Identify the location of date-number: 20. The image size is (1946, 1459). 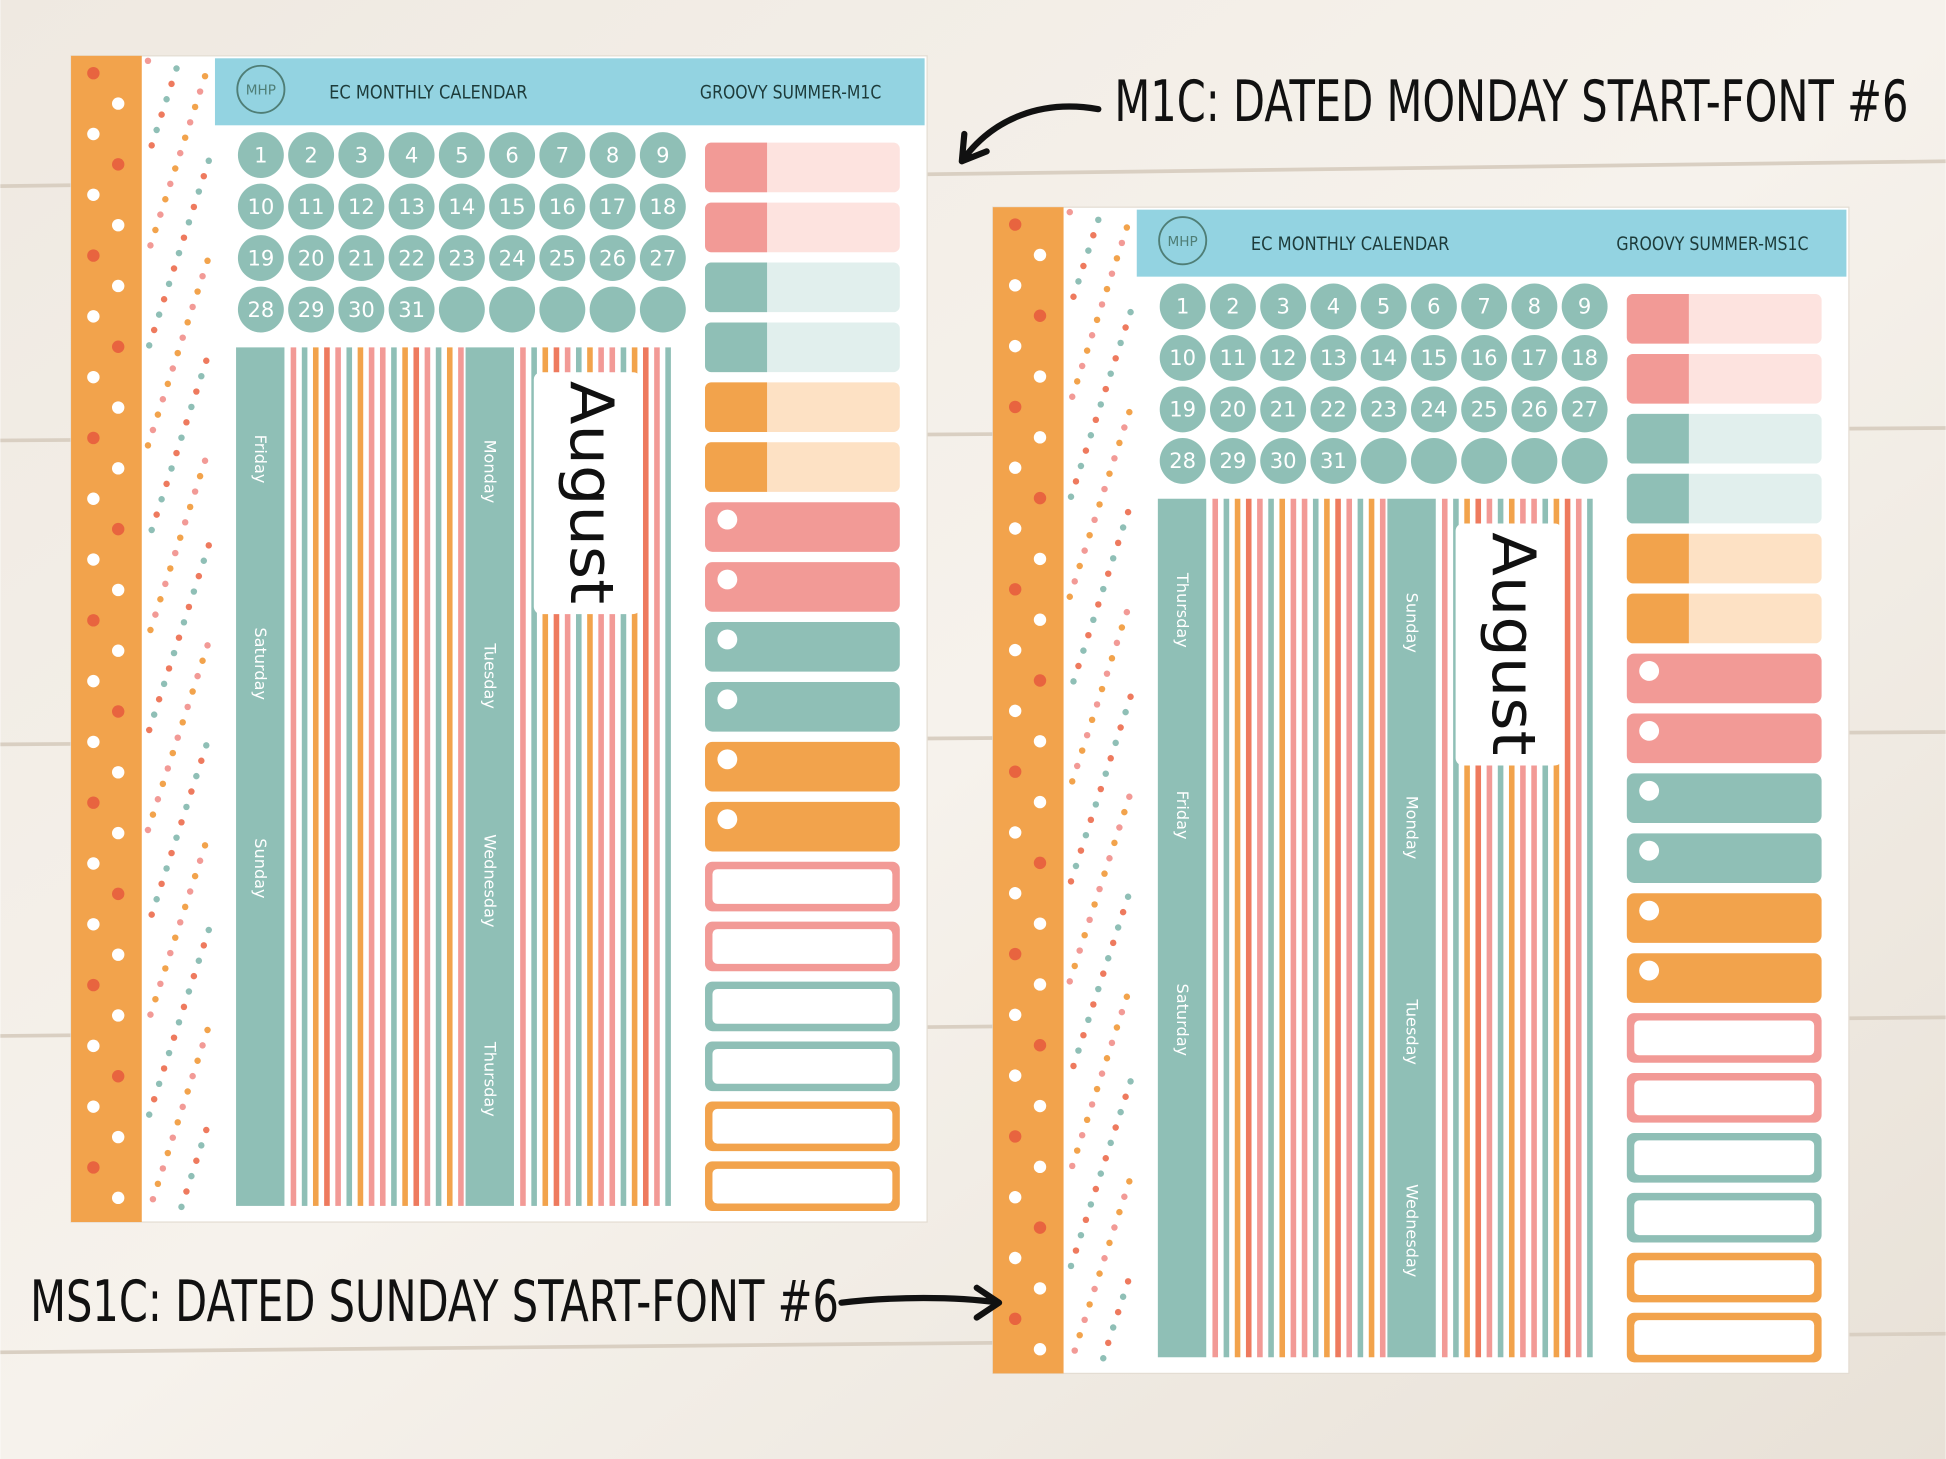
(1233, 409).